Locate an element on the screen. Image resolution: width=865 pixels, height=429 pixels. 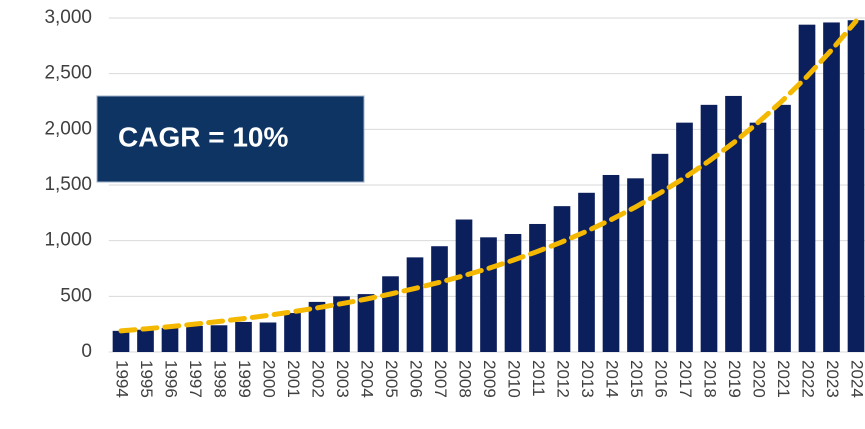
y-tick-label: 1,000 is located at coordinates (68, 240).